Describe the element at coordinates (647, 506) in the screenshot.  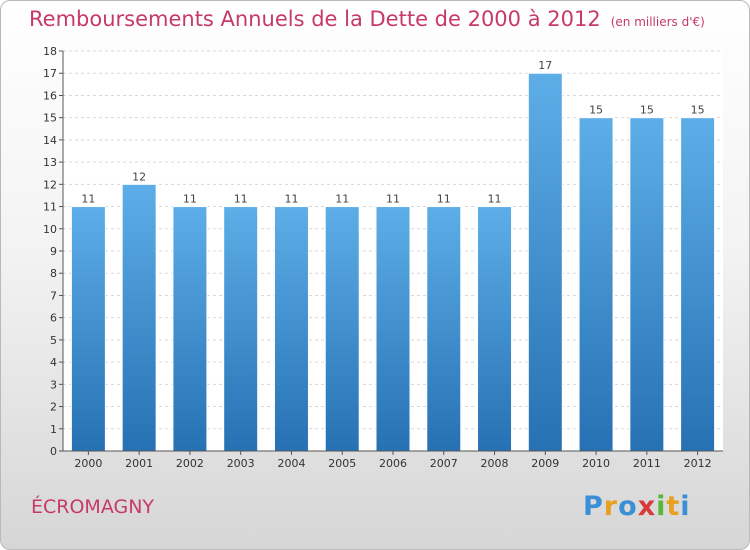
I see `logo-letter: x` at that location.